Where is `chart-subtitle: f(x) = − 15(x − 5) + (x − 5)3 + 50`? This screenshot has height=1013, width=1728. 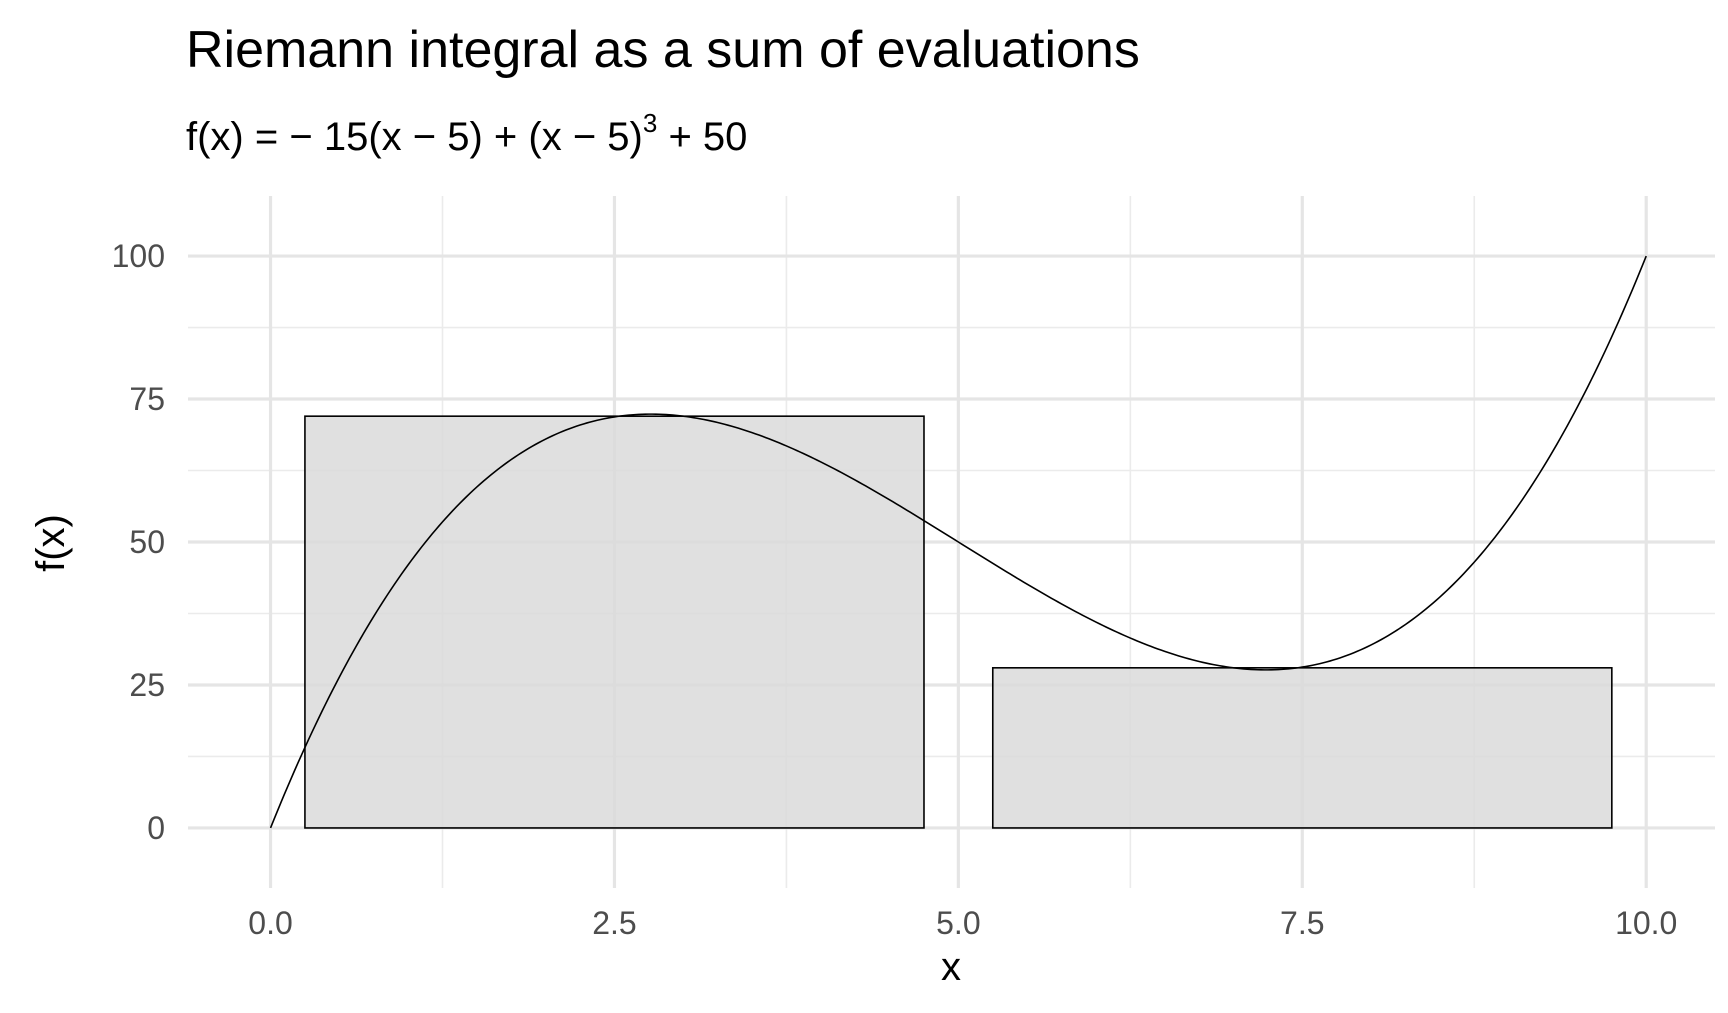
chart-subtitle: f(x) = − 15(x − 5) + (x − 5)3 + 50 is located at coordinates (466, 133).